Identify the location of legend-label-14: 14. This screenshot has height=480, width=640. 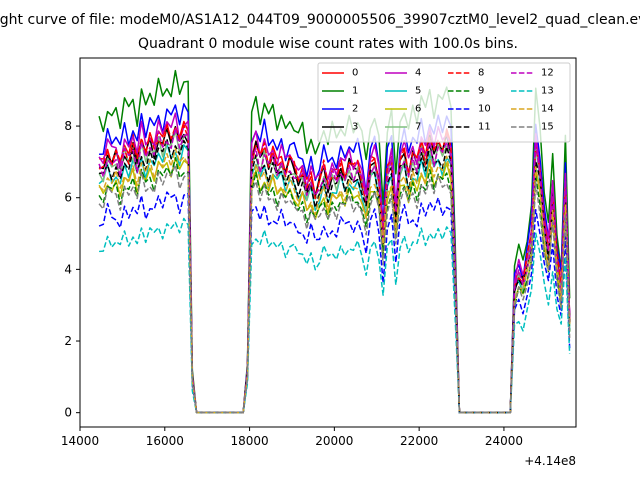
(547, 109).